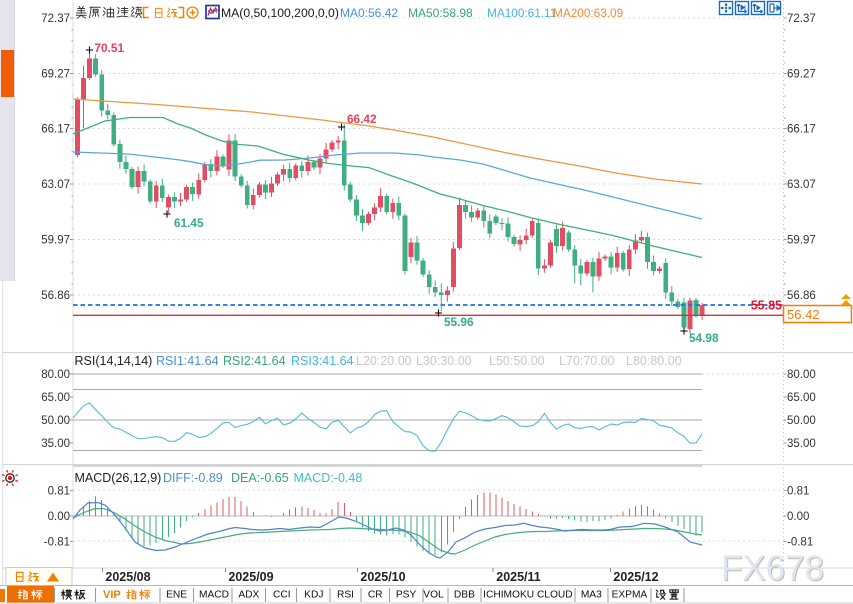 This screenshot has height=604, width=853. I want to click on svg-text: 54.98, so click(704, 338).